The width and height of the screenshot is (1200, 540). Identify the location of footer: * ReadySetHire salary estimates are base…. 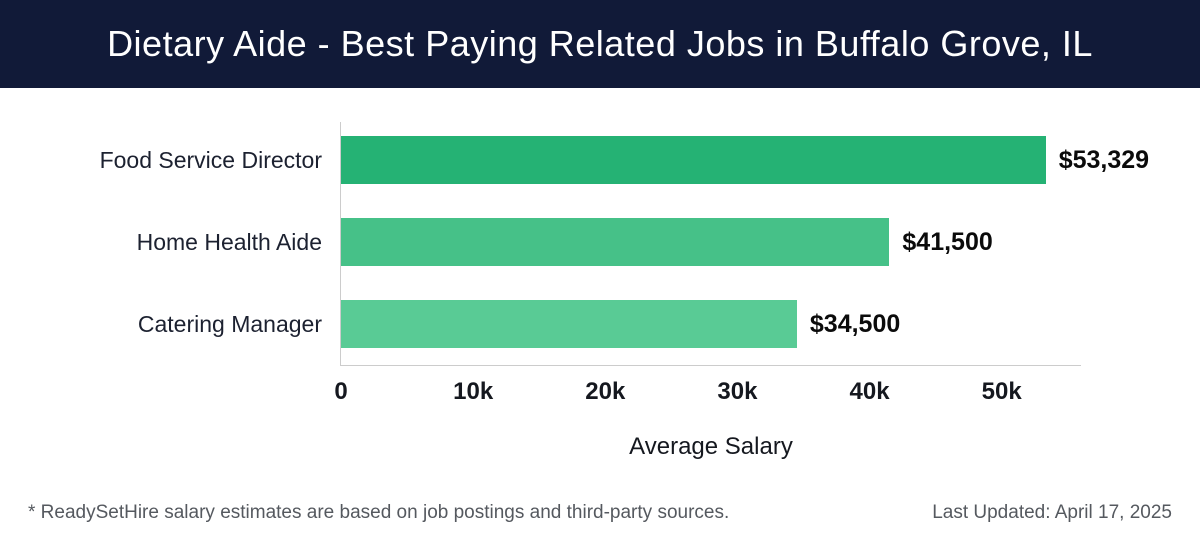
(600, 513).